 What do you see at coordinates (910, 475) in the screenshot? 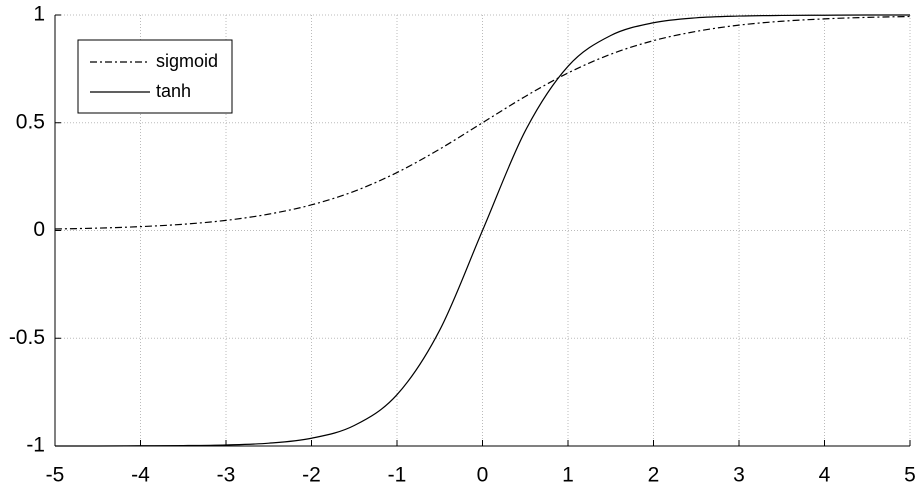
I see `x-tick-label: 5` at bounding box center [910, 475].